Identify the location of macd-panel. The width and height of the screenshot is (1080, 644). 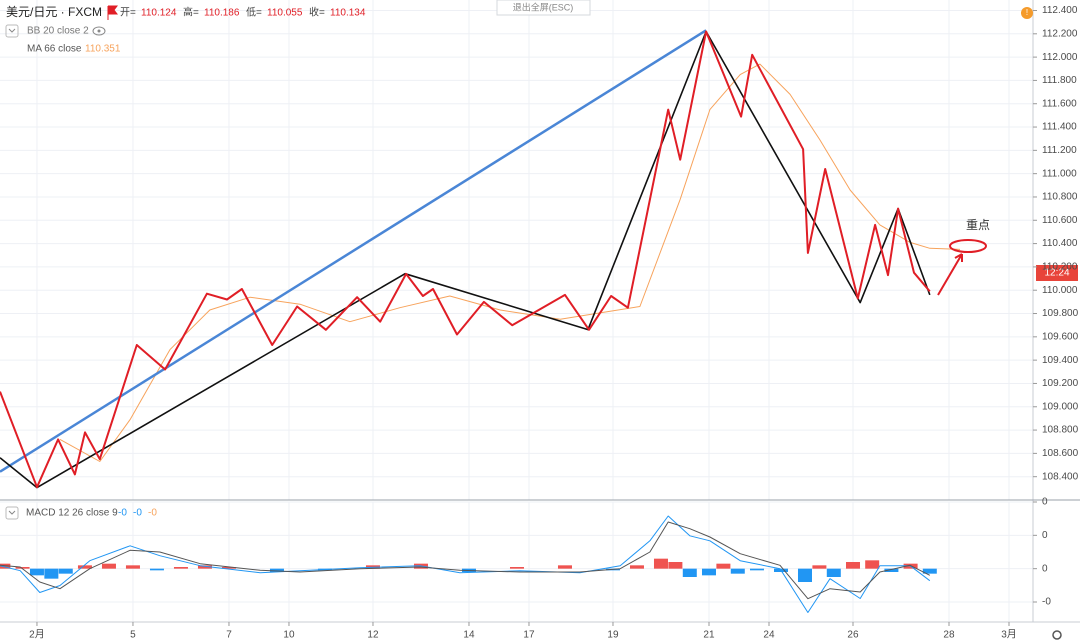
(468, 564).